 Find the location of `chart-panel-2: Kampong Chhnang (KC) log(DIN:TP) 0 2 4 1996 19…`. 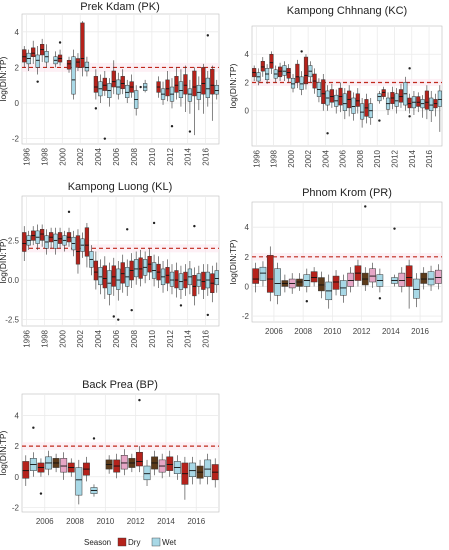

chart-panel-2: Kampong Chhnang (KC) log(DIN:TP) 0 2 4 1996 19… is located at coordinates (335, 86).